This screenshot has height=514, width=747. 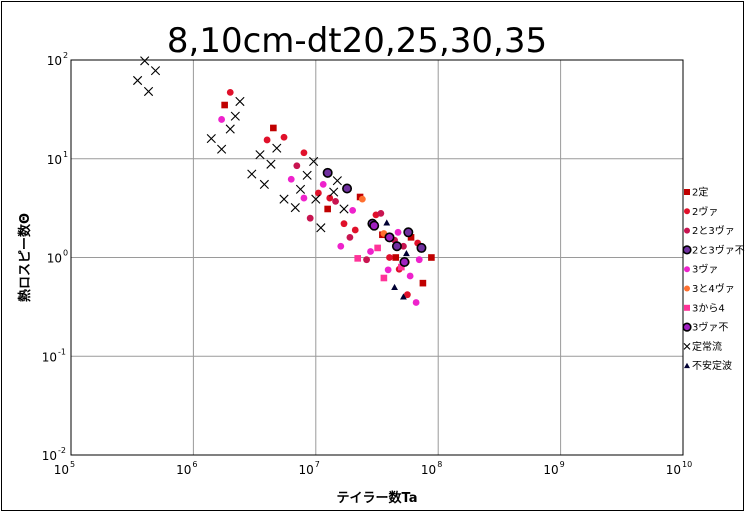 I want to click on x-tick-label: 10 10, so click(x=679, y=468).